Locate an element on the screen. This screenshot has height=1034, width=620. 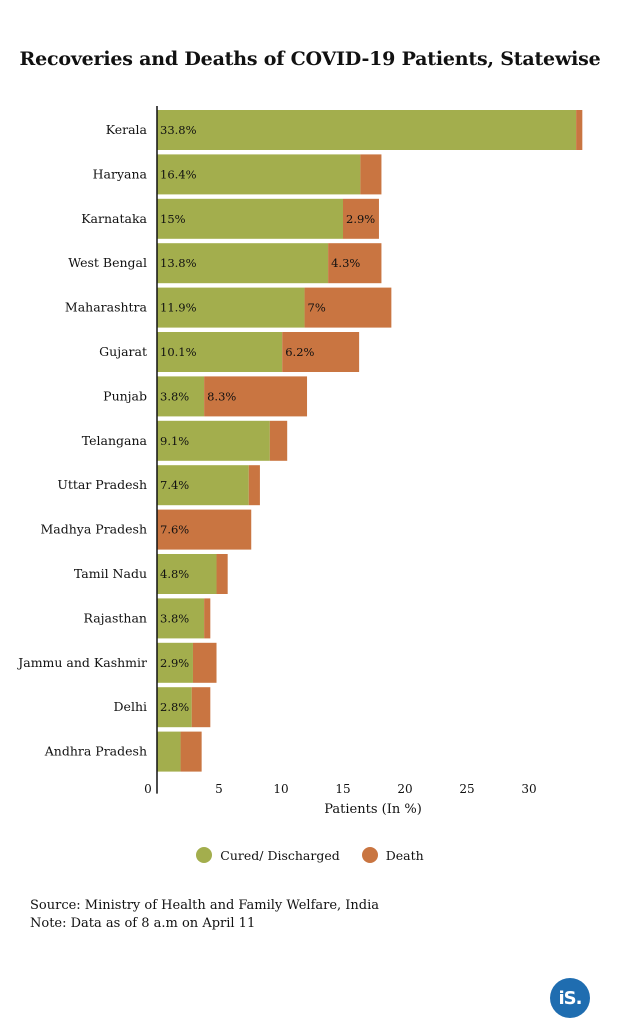
bar-cured-west-bengal is located at coordinates (243, 263).